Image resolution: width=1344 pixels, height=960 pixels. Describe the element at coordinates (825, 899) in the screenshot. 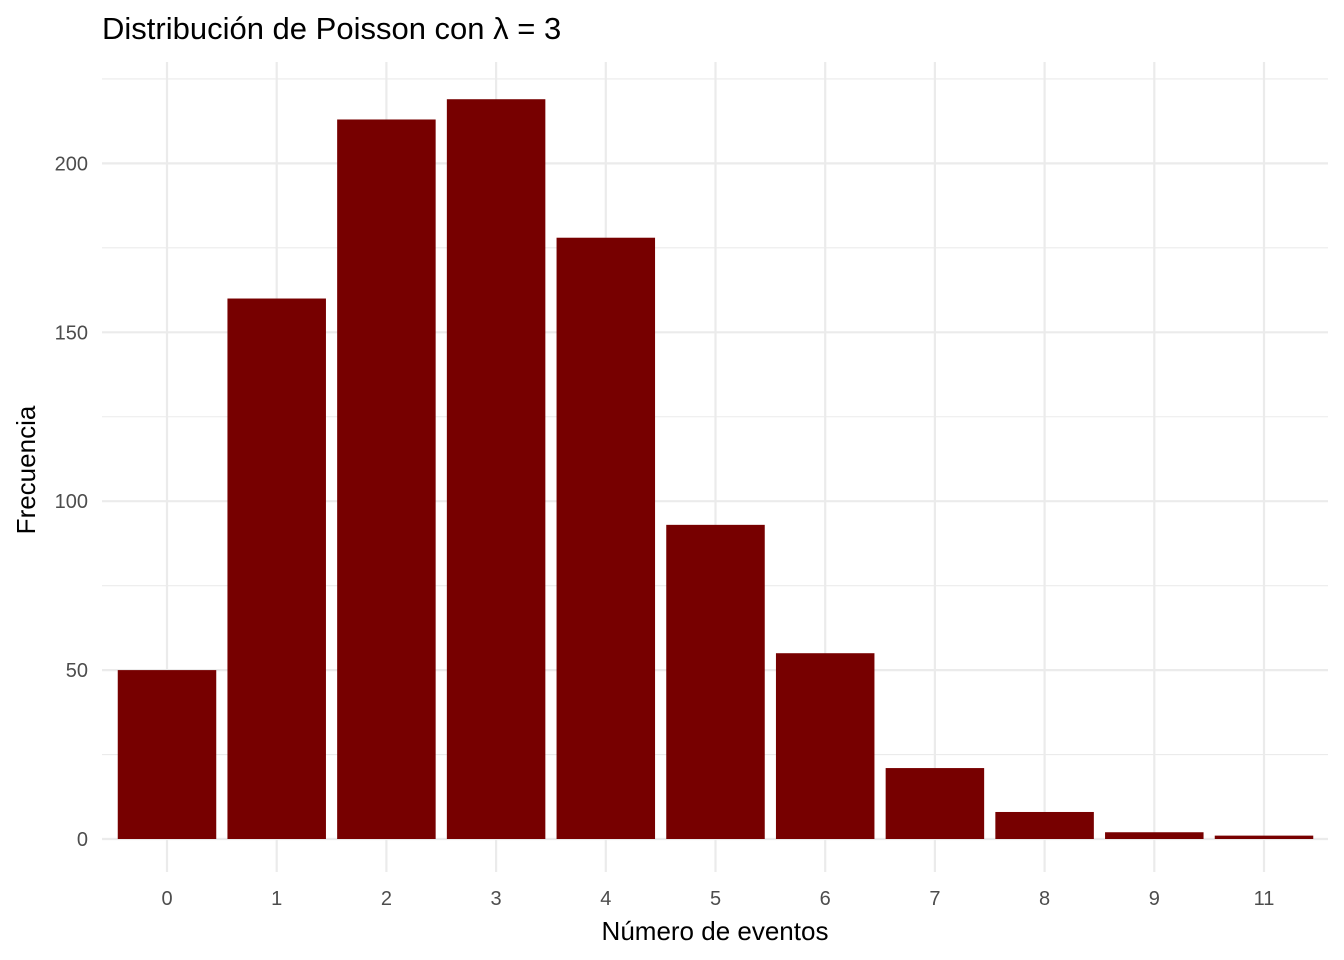

I see `x-tick-label: 6` at that location.